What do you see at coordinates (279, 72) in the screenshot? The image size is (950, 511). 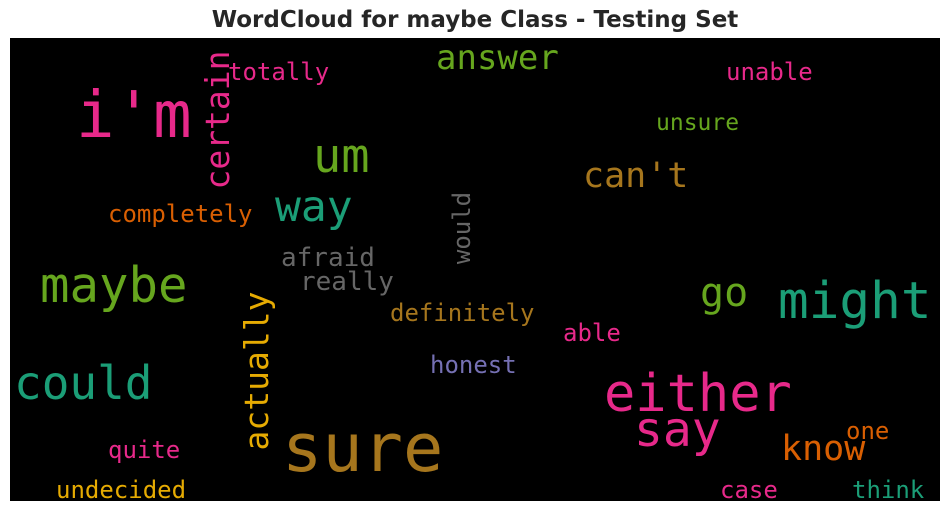 I see `word-totally: totally` at bounding box center [279, 72].